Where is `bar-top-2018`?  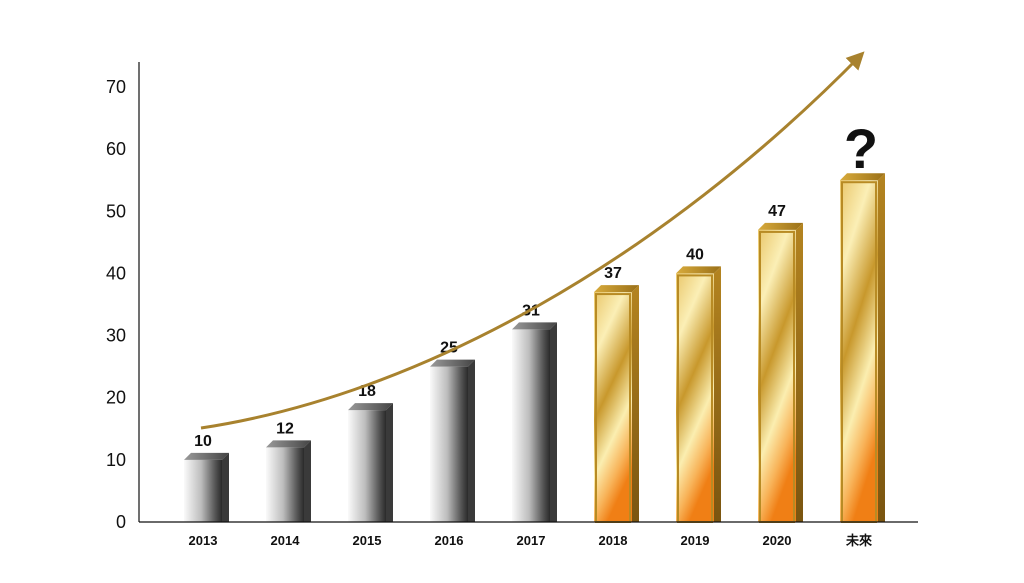 bar-top-2018 is located at coordinates (616, 289).